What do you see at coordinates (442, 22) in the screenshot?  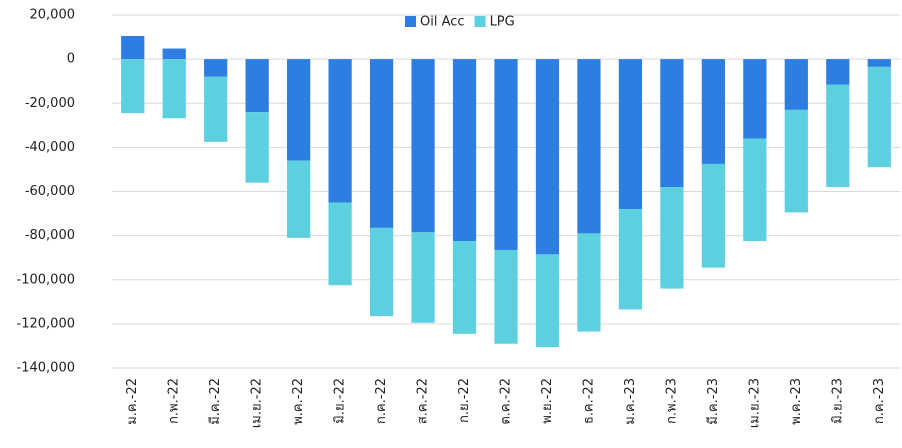 I see `legend-label: Oil Acc` at bounding box center [442, 22].